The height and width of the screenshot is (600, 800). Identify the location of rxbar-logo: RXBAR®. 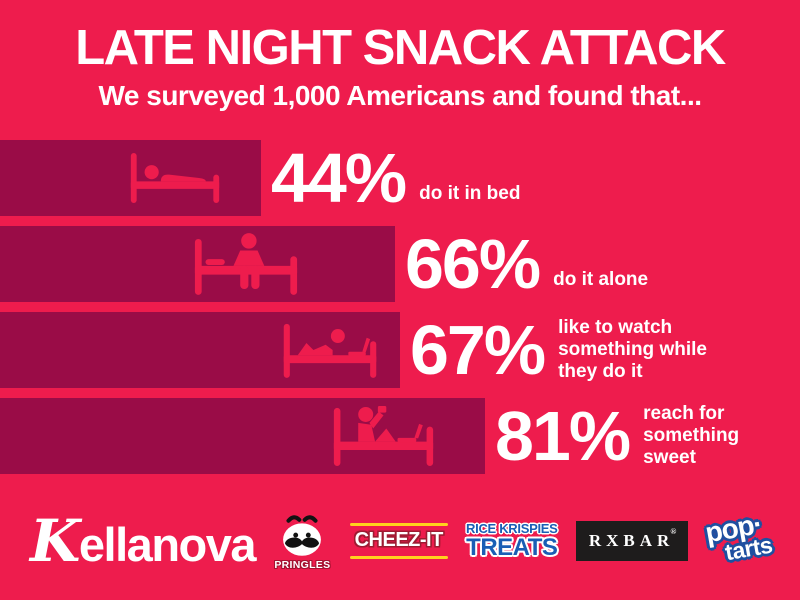
(632, 541).